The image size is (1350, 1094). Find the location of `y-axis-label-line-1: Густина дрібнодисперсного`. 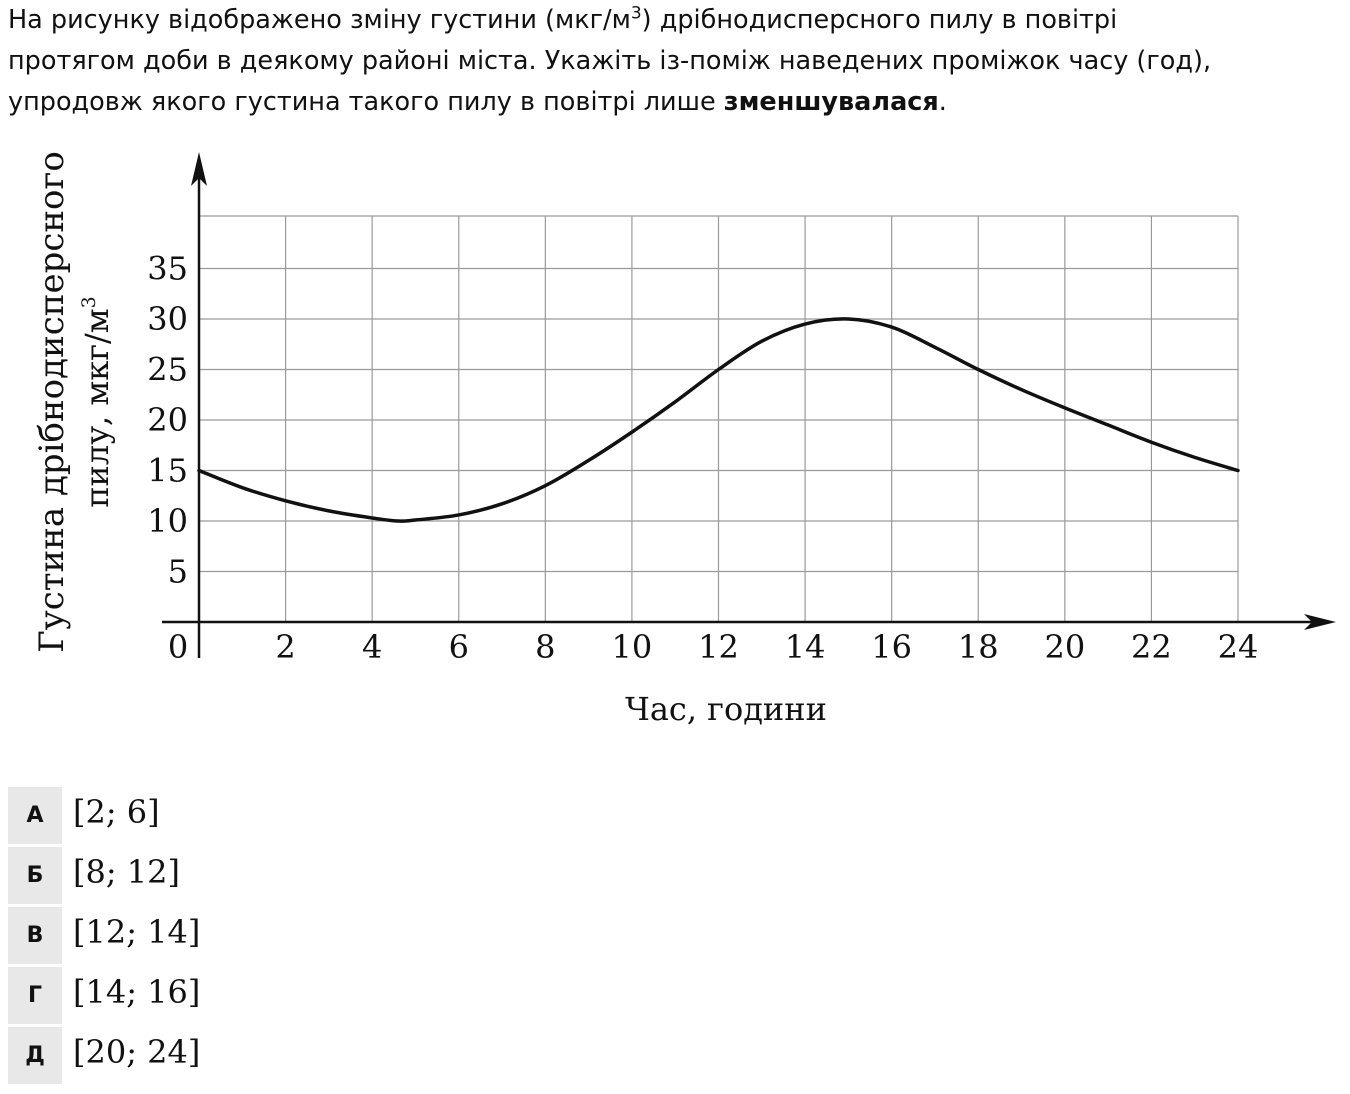

y-axis-label-line-1: Густина дрібнодисперсного is located at coordinates (52, 402).